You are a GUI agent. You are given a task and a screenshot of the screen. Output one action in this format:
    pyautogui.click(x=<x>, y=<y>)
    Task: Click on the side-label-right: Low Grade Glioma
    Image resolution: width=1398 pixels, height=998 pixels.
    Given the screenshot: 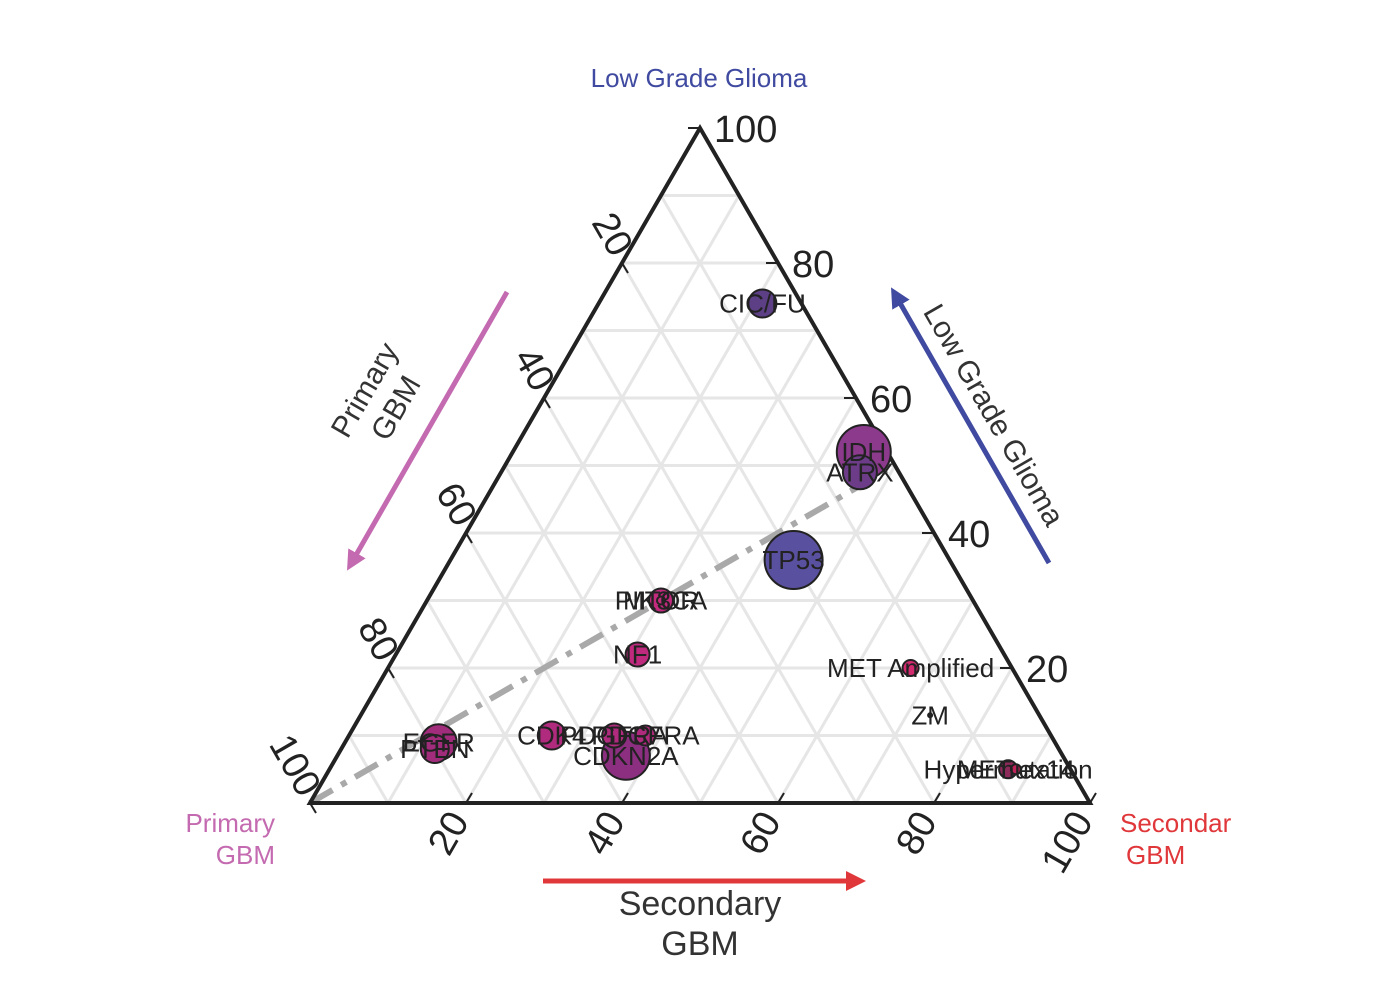 What is the action you would take?
    pyautogui.click(x=993, y=415)
    